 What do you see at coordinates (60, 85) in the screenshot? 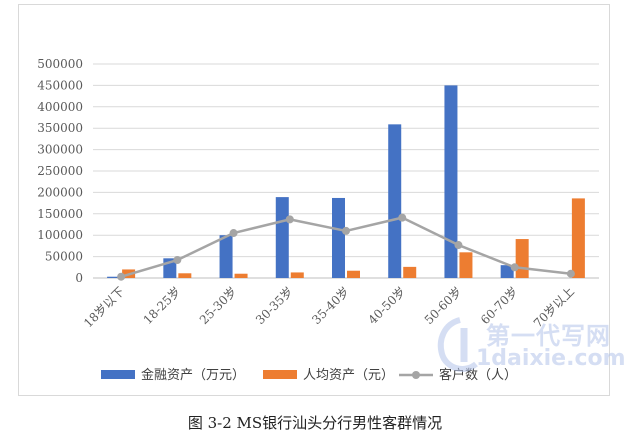
I see `y-tick-label: 450000` at bounding box center [60, 85].